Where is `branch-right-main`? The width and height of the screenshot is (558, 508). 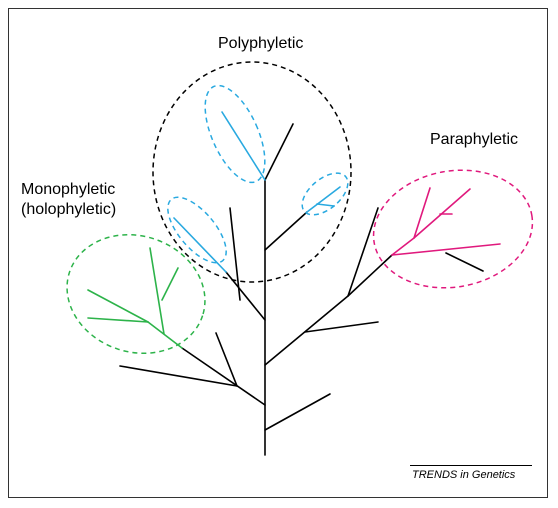
branch-right-main is located at coordinates (306, 330).